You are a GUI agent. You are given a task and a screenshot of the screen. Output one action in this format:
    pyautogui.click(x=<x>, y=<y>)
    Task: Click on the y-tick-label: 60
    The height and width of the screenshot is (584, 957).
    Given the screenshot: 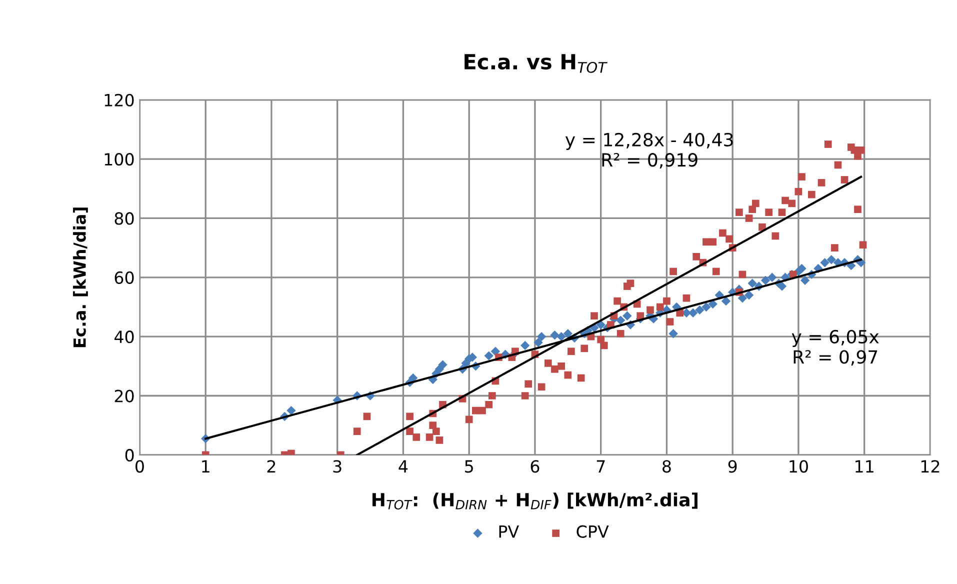 What is the action you would take?
    pyautogui.click(x=124, y=277)
    